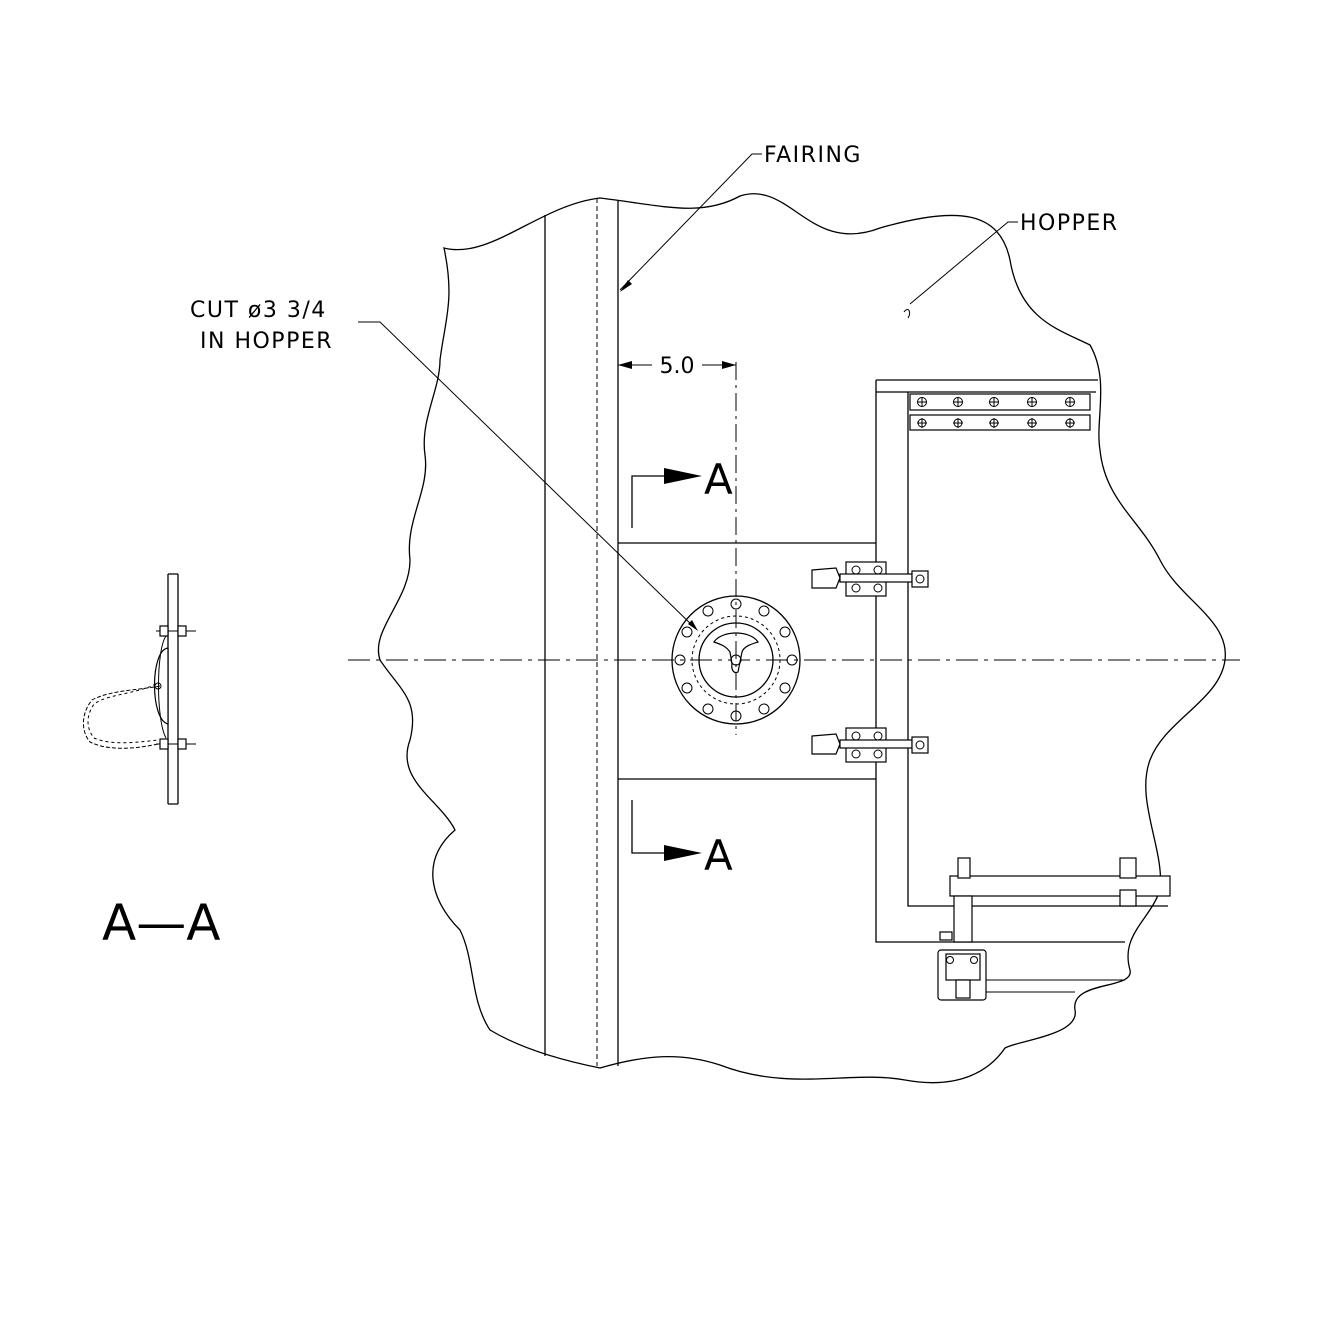 The height and width of the screenshot is (1322, 1321). Describe the element at coordinates (718, 855) in the screenshot. I see `section-marker-bottom-letter: A` at that location.